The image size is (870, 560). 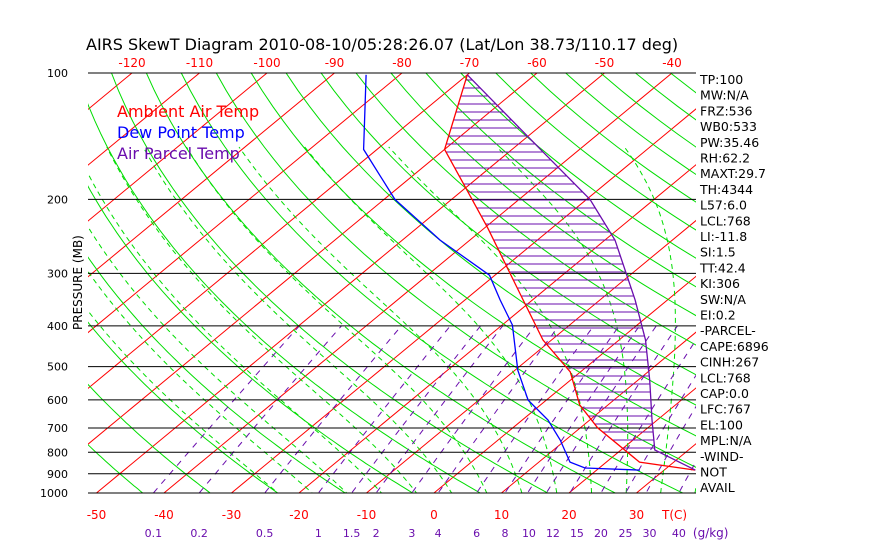 I want to click on mixing-ratio-tick-label: 25, so click(x=626, y=533).